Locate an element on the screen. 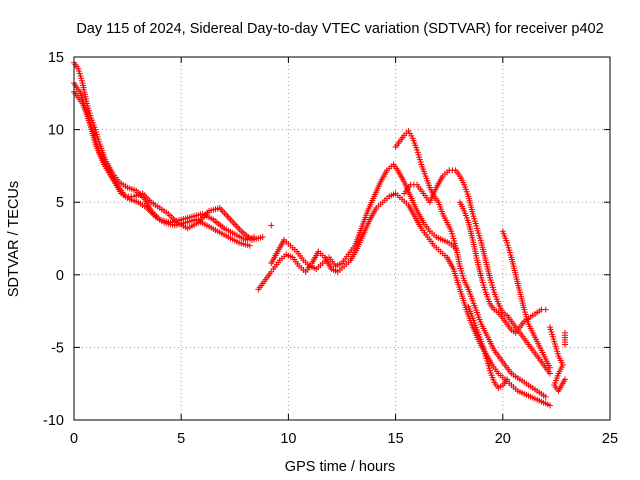 This screenshot has width=640, height=480. x-tick-label: 25 is located at coordinates (610, 439).